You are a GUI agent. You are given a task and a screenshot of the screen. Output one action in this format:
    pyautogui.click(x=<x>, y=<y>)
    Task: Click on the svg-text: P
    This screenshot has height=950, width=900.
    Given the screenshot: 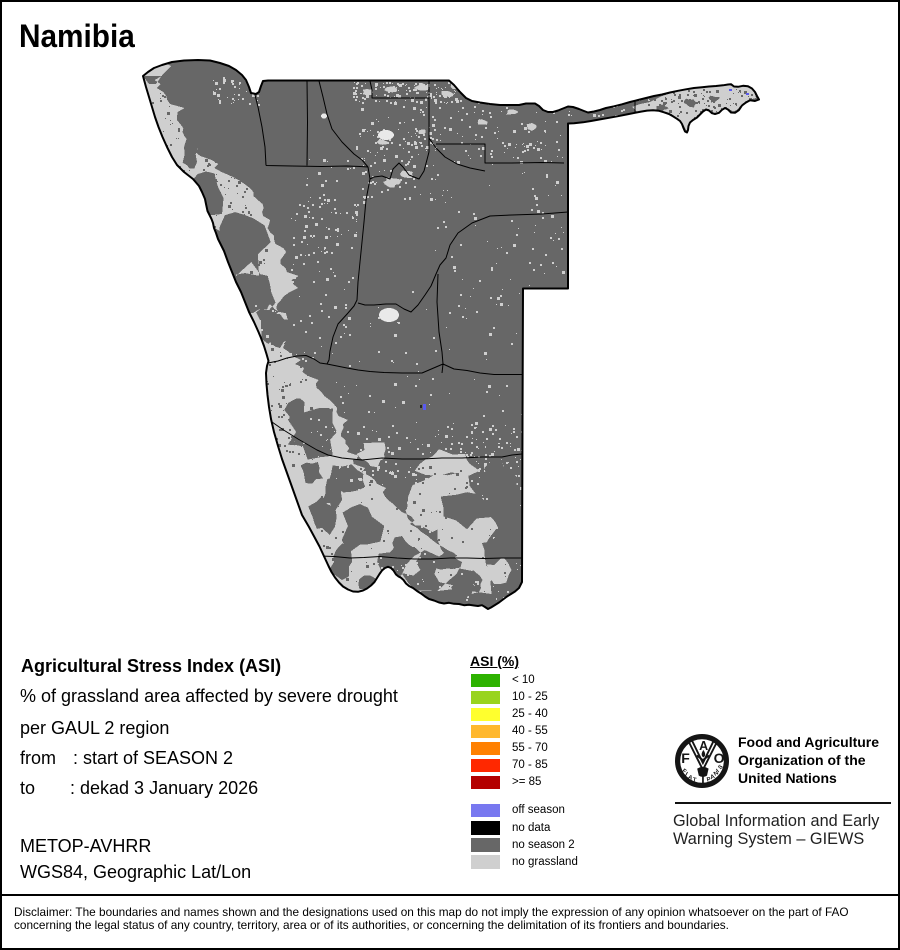 What is the action you would take?
    pyautogui.click(x=708, y=780)
    